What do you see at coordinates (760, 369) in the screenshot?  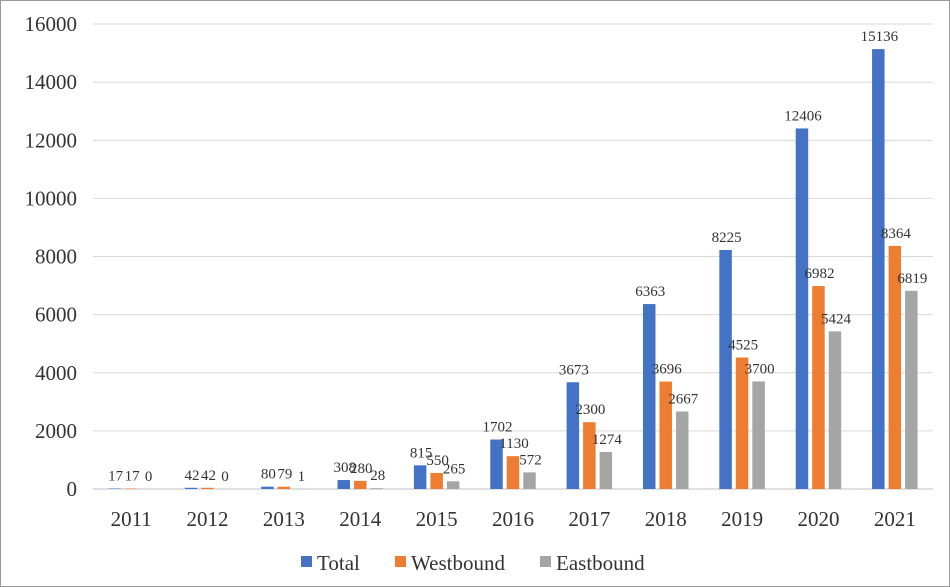 I see `data-label: 3700` at bounding box center [760, 369].